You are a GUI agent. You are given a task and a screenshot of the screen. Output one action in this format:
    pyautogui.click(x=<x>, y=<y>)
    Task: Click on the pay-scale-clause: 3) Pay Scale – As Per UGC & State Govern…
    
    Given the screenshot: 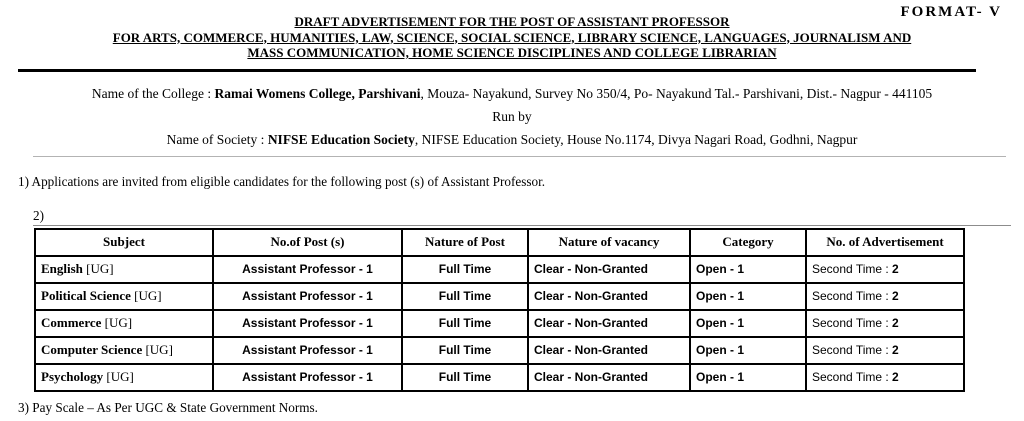 What is the action you would take?
    pyautogui.click(x=168, y=407)
    